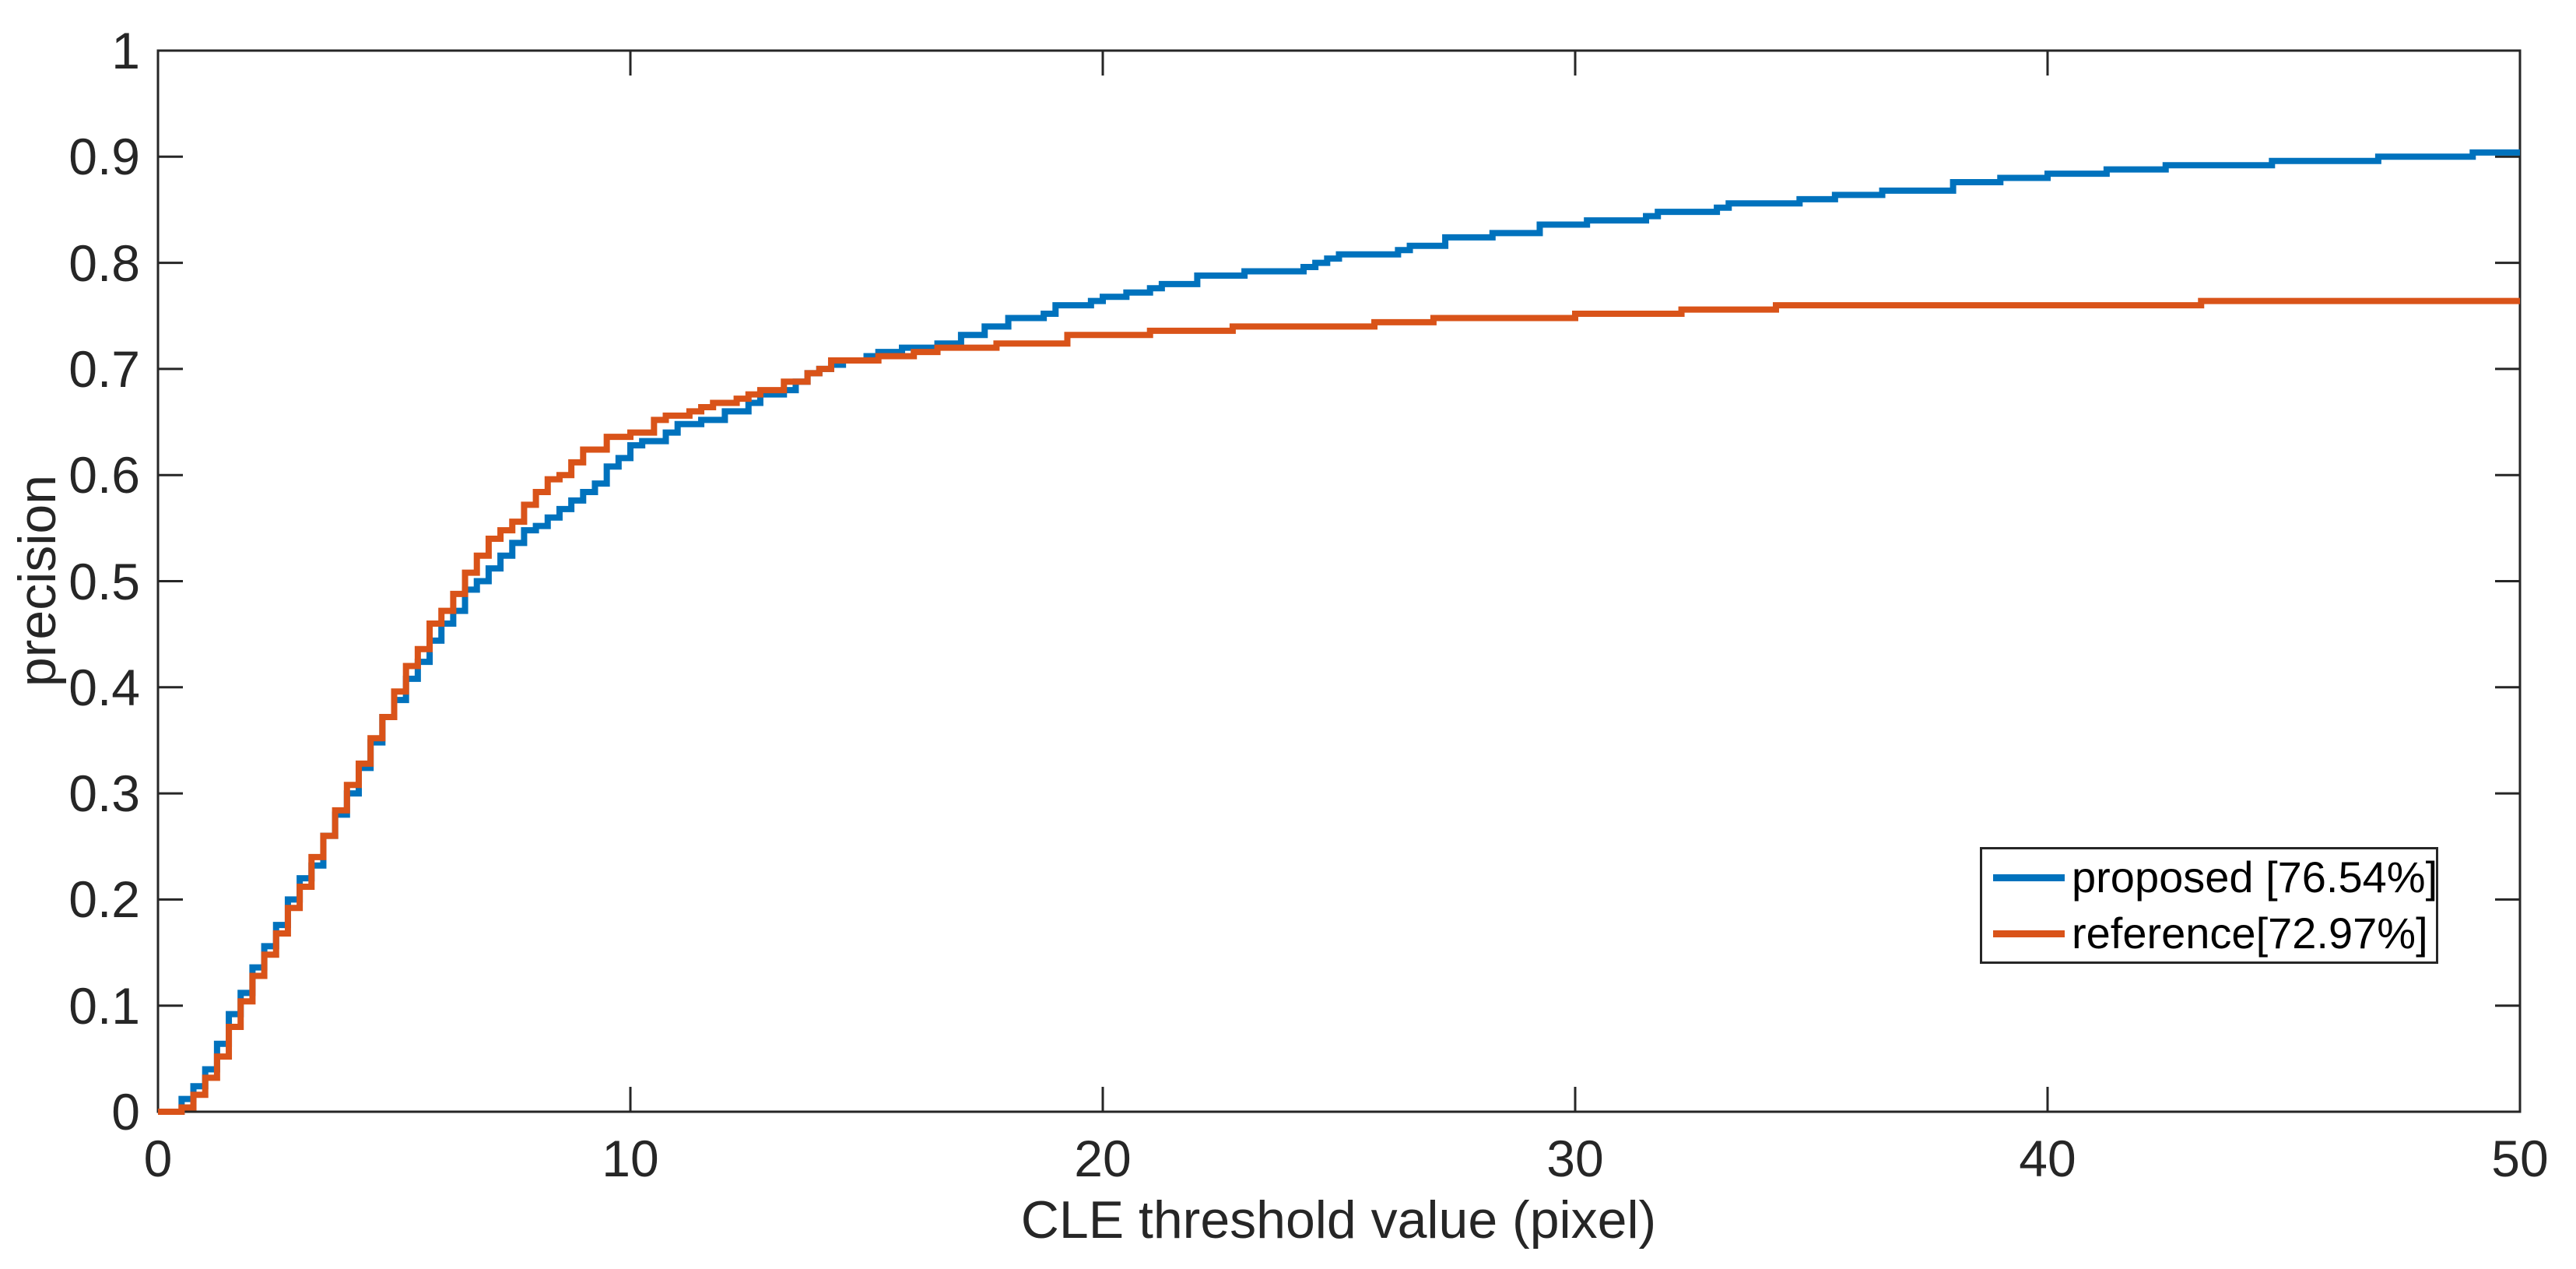 The image size is (2576, 1269). Describe the element at coordinates (104, 263) in the screenshot. I see `y-tick-label: 0.8` at that location.